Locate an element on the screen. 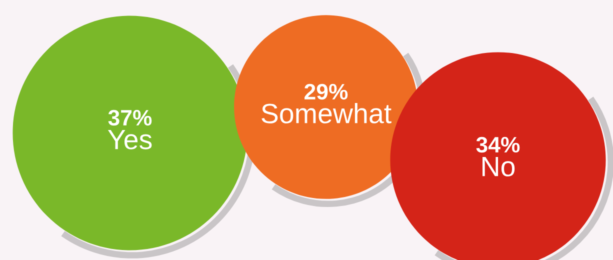 The height and width of the screenshot is (260, 613). category-label: Somewhat is located at coordinates (327, 113).